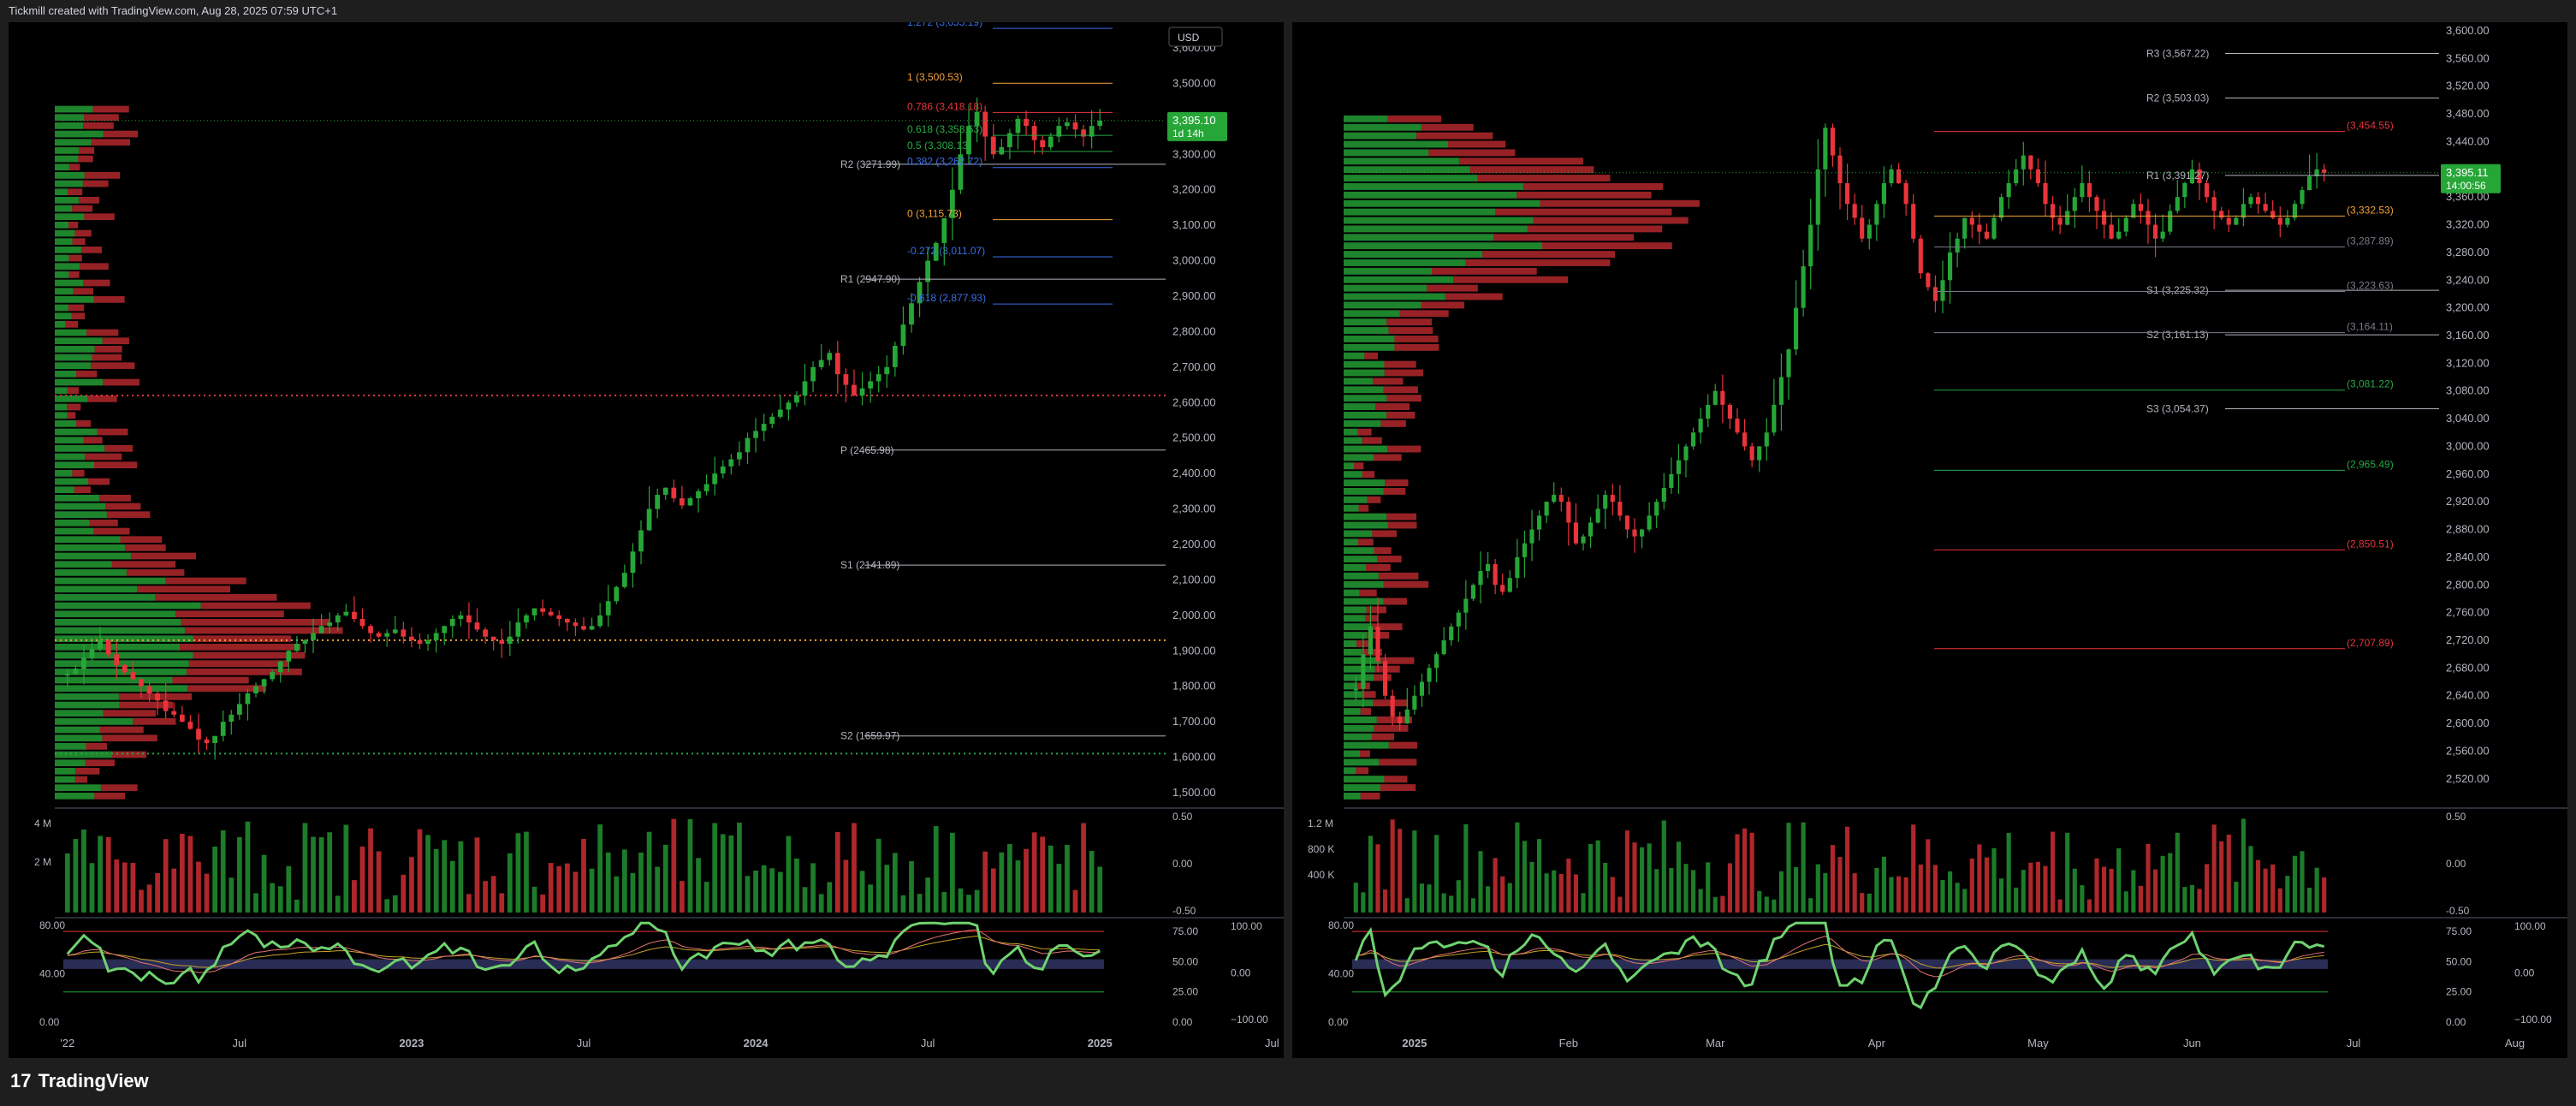 This screenshot has width=2576, height=1106. Describe the element at coordinates (1241, 973) in the screenshot. I see `rsi-far-right-tick-label: 0.00` at that location.